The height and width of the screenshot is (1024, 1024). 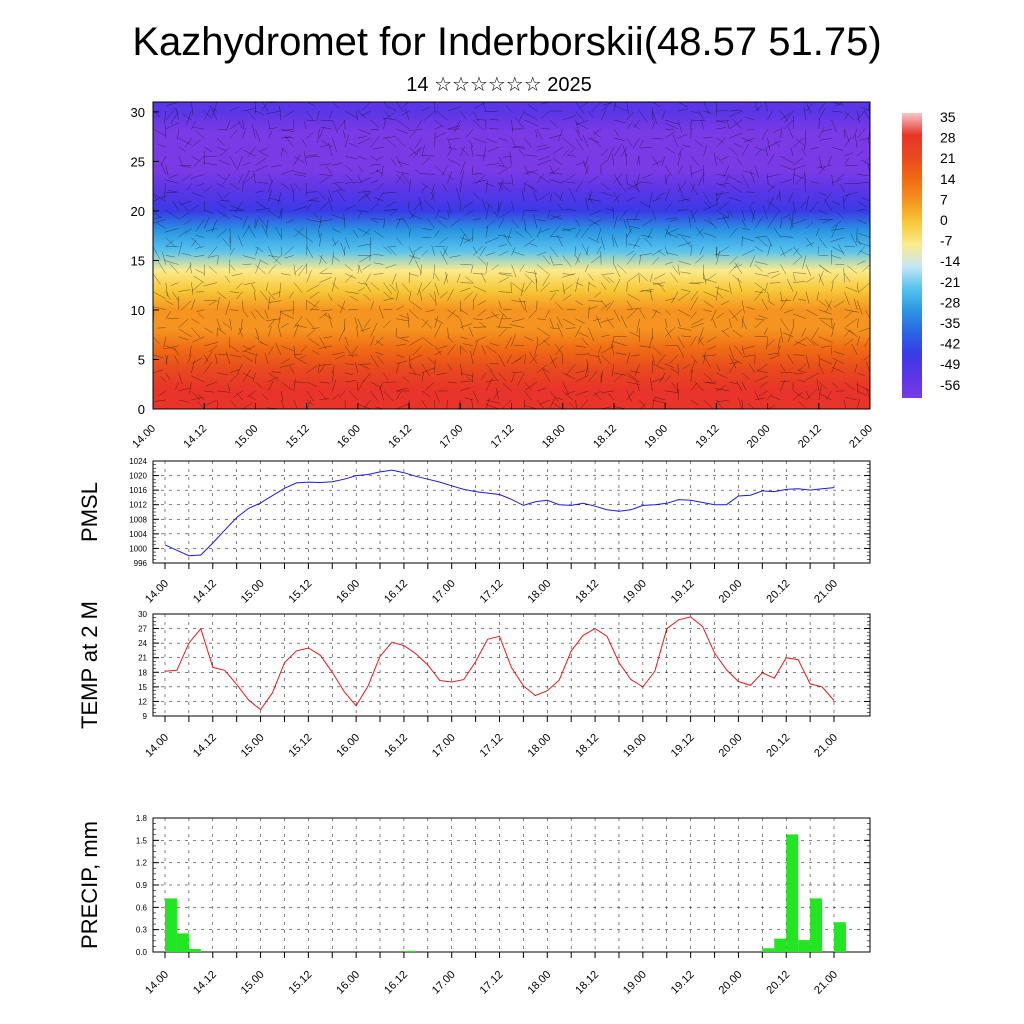 I want to click on y-tick-label: 996, so click(x=141, y=563).